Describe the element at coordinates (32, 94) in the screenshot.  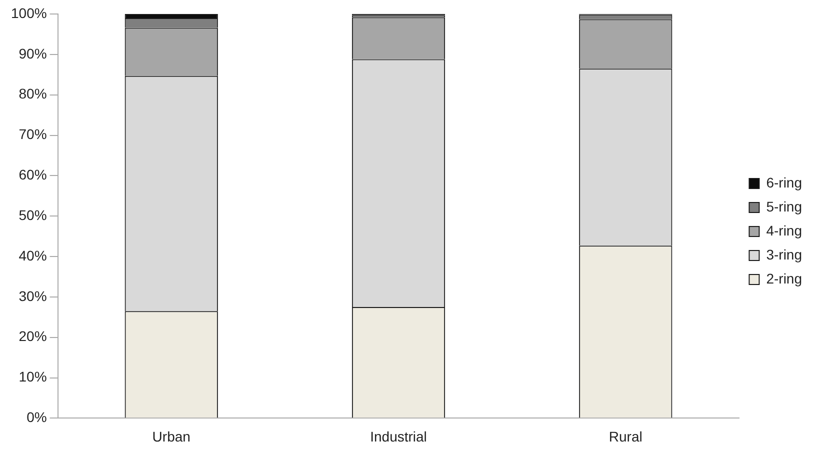
I see `y-tick-label: 80%` at that location.